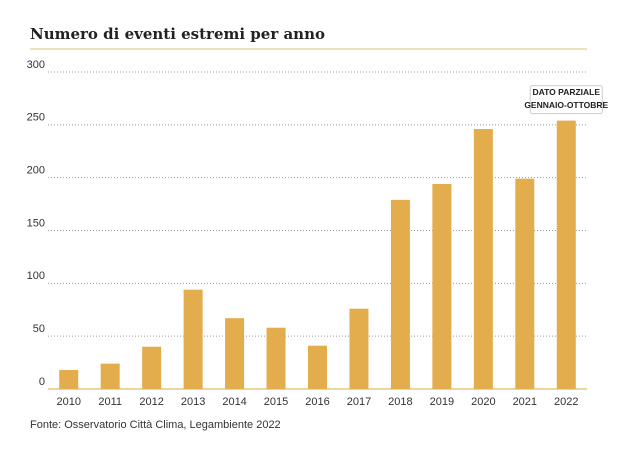  What do you see at coordinates (525, 402) in the screenshot?
I see `x-tick-label: 2021` at bounding box center [525, 402].